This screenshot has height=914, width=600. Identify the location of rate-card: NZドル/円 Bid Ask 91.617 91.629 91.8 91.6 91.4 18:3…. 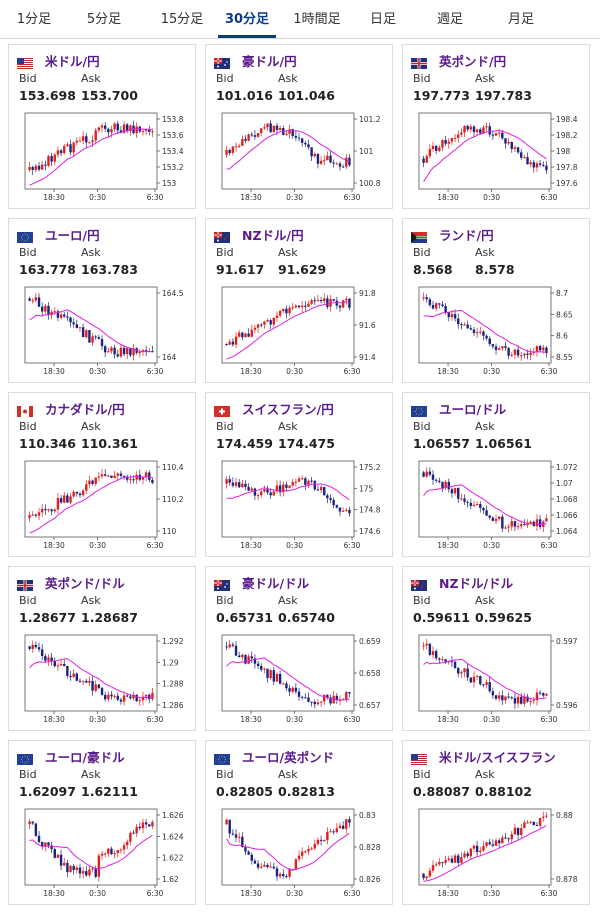
(299, 300).